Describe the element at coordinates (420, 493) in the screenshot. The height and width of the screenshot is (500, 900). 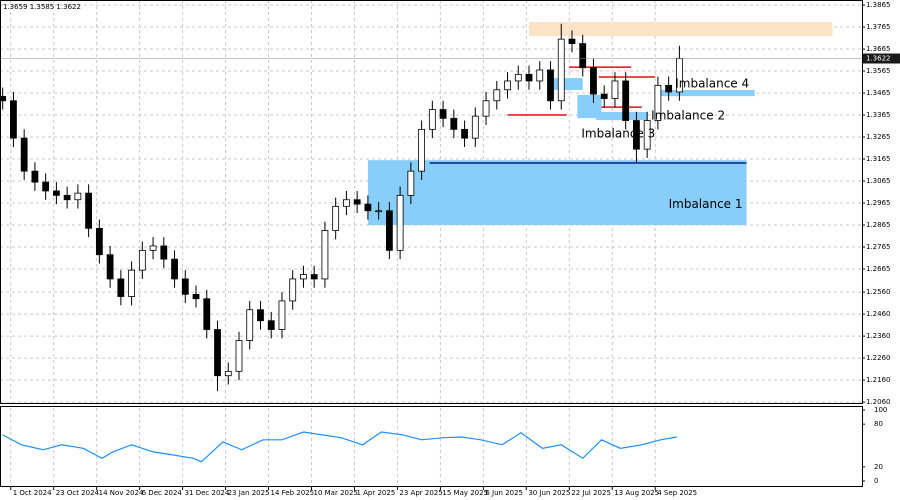
I see `x-tick-label: 23 Apr 2025` at that location.